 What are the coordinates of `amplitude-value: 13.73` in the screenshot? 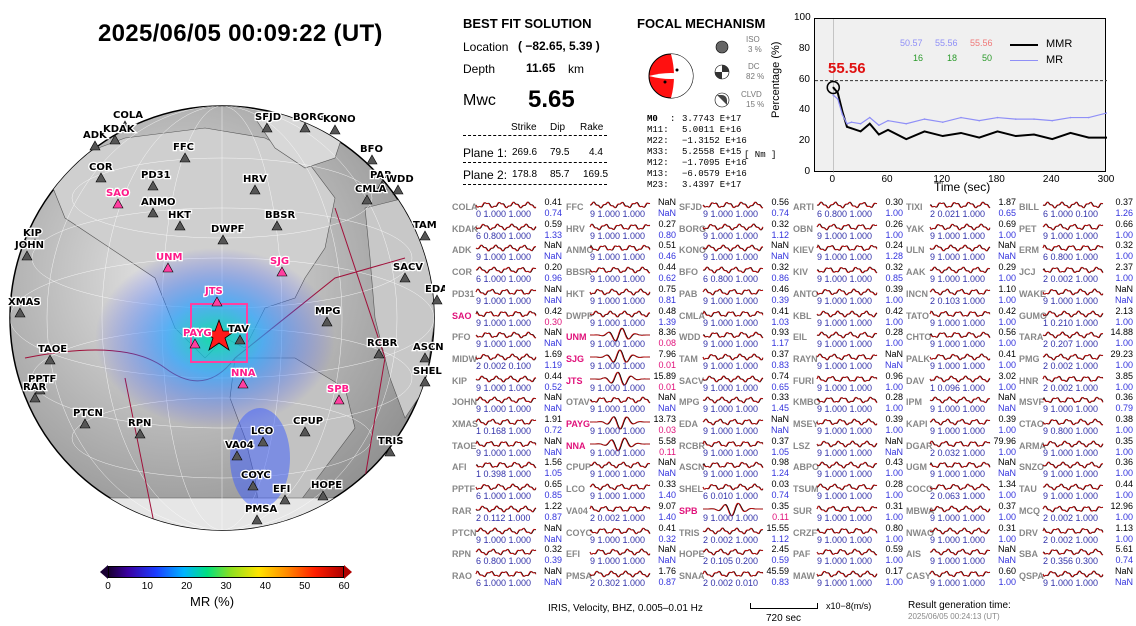 It's located at (664, 419).